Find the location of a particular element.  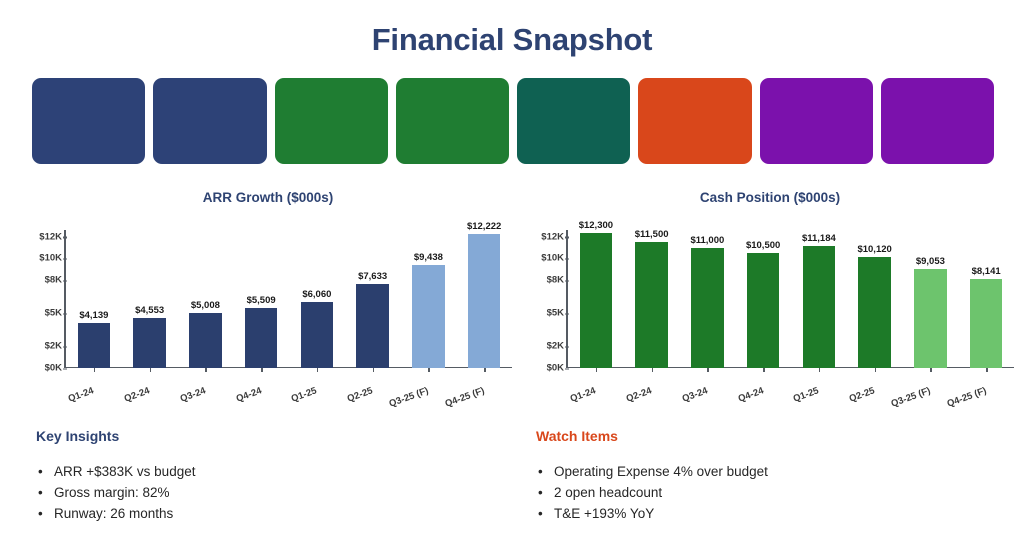

page-title: Financial Snapshot is located at coordinates (512, 39).